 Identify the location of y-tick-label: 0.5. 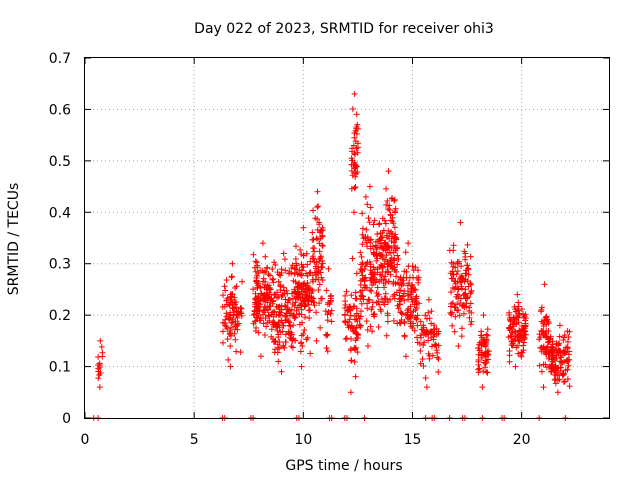
(60, 162).